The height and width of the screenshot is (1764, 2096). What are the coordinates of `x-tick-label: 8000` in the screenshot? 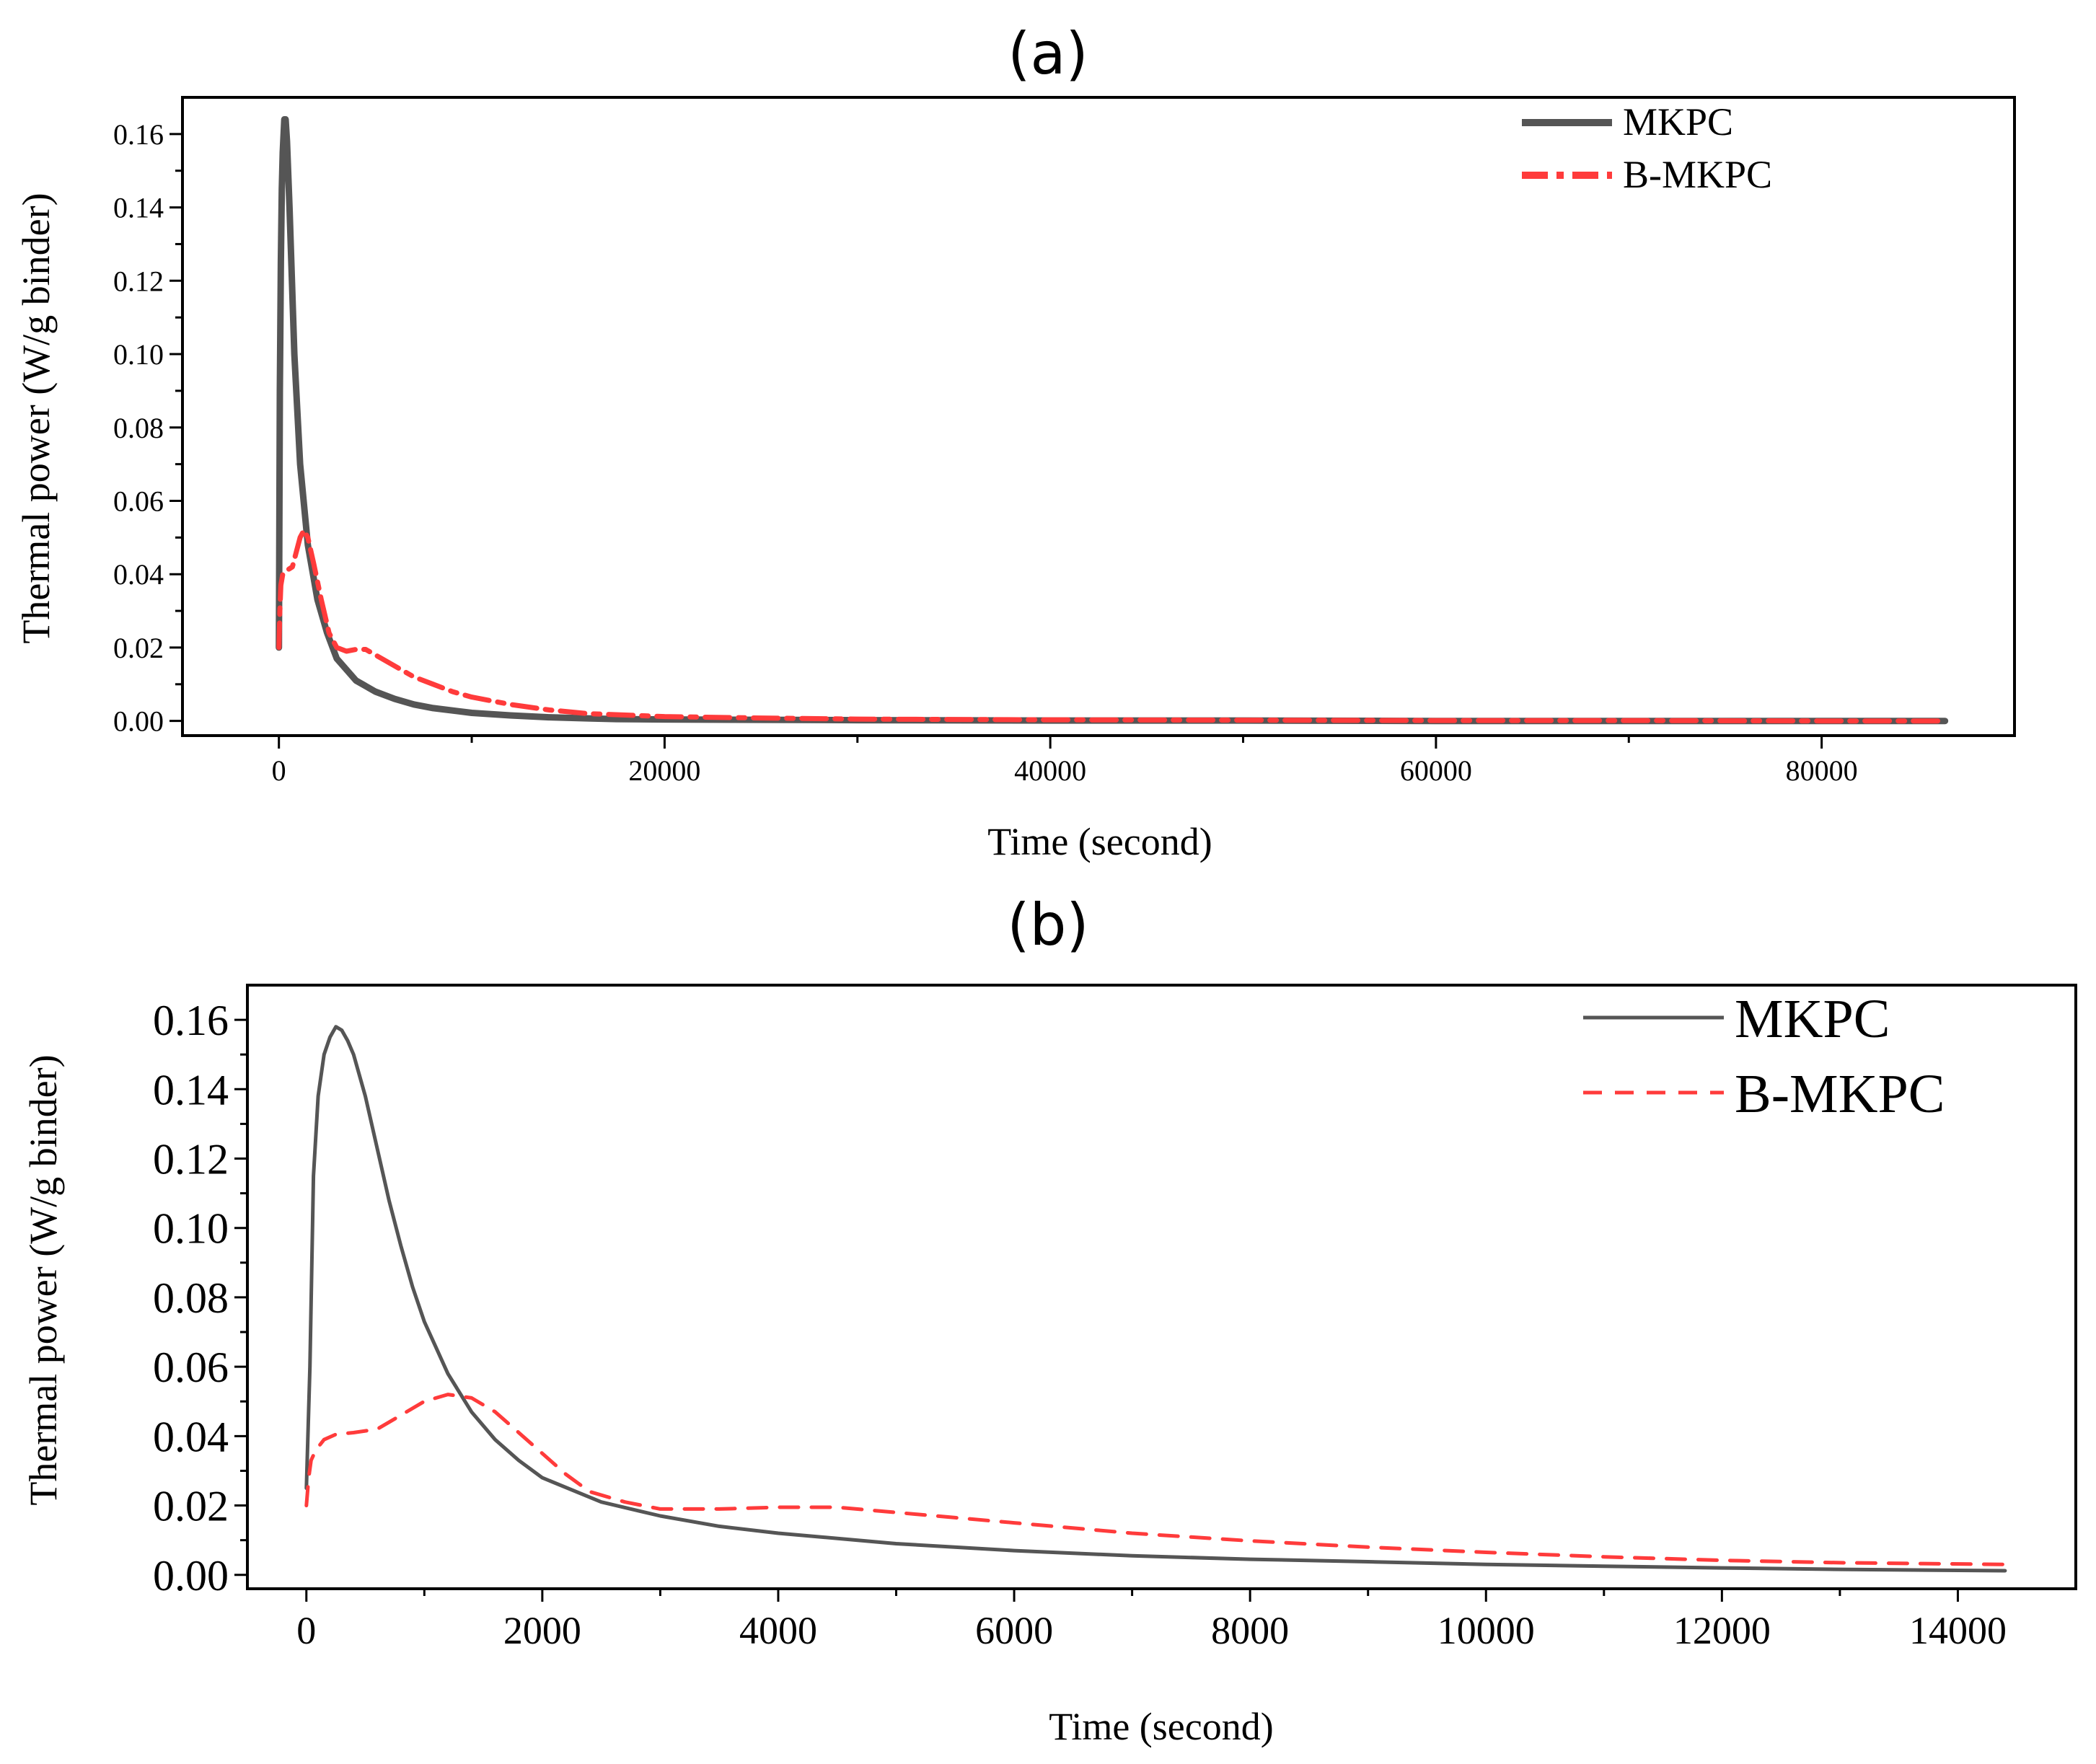 It's located at (1250, 1630).